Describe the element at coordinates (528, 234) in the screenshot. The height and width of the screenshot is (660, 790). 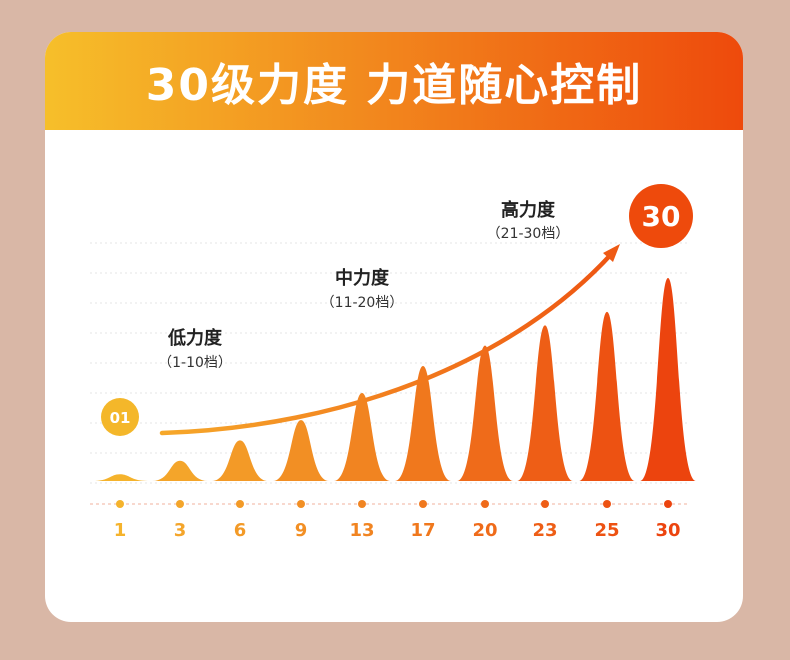
I see `zone-high-range: （21-30档）` at that location.